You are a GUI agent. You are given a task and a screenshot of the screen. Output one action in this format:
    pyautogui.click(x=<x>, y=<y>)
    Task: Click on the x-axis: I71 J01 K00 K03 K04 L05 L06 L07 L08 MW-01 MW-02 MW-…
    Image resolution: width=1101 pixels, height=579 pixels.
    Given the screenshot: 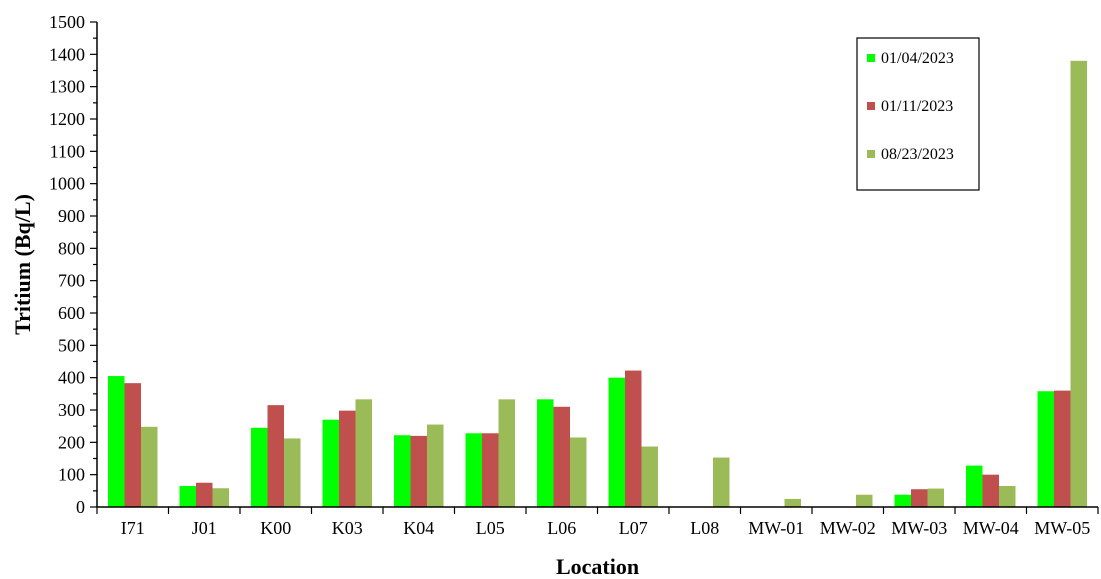 What is the action you would take?
    pyautogui.click(x=597, y=522)
    